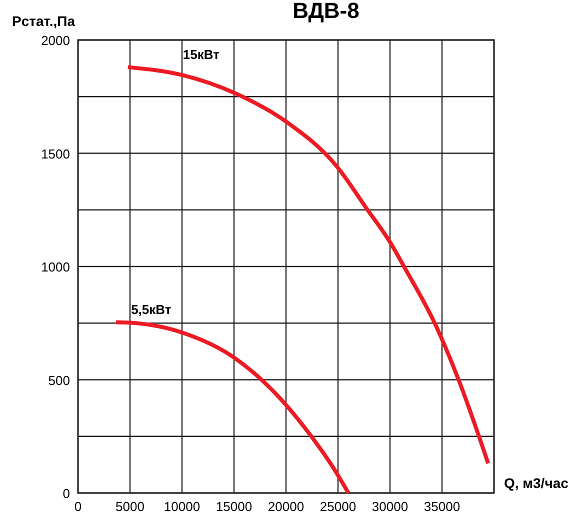 The image size is (579, 519). What do you see at coordinates (232, 407) in the screenshot?
I see `line-series` at bounding box center [232, 407].